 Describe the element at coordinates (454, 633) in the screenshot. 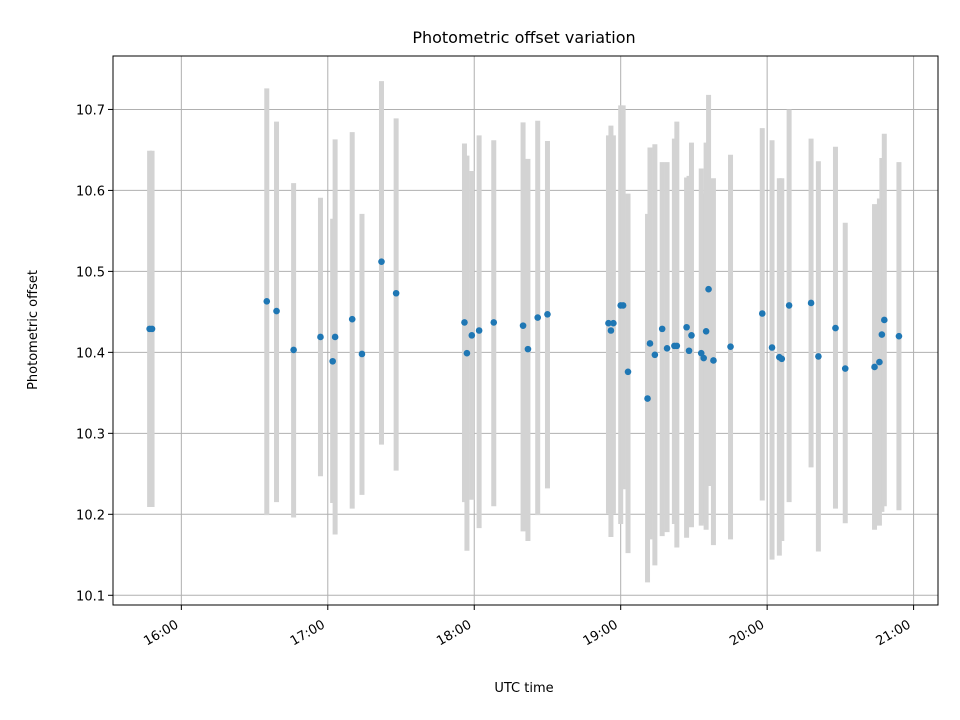

I see `x-tick-label: 18:00` at that location.